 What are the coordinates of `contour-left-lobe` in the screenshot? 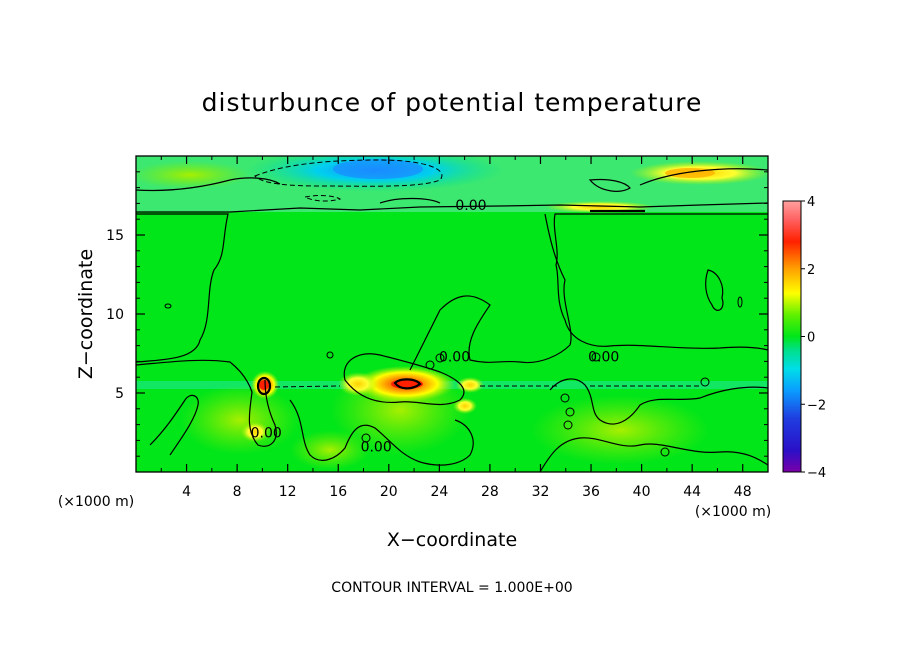 It's located at (182, 288).